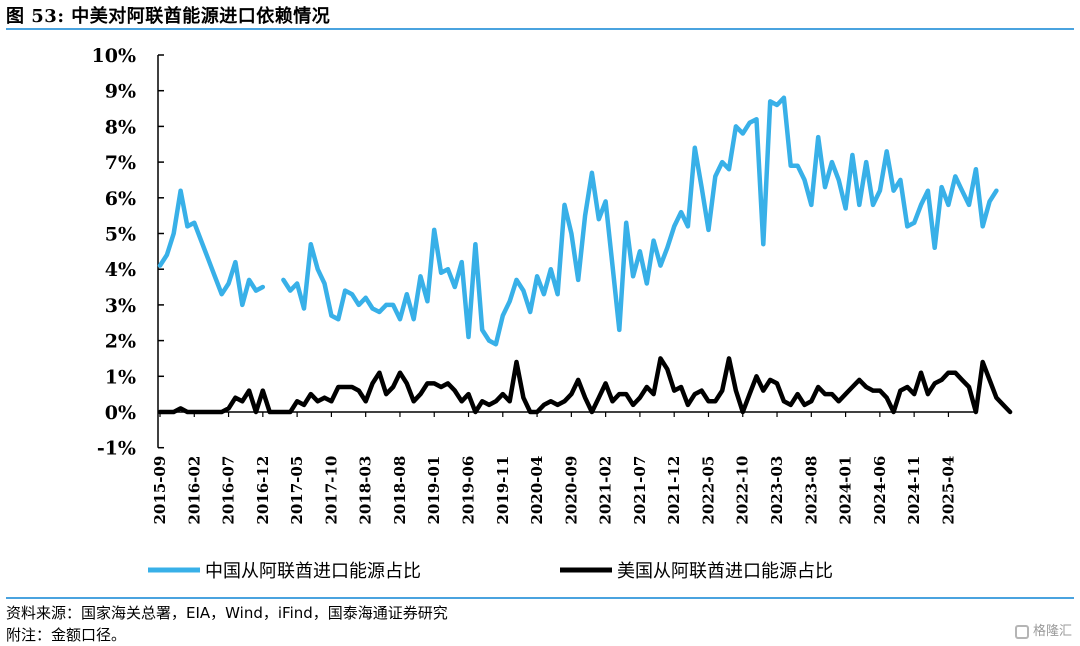 This screenshot has height=646, width=1080. What do you see at coordinates (540, 598) in the screenshot?
I see `footer-rule` at bounding box center [540, 598].